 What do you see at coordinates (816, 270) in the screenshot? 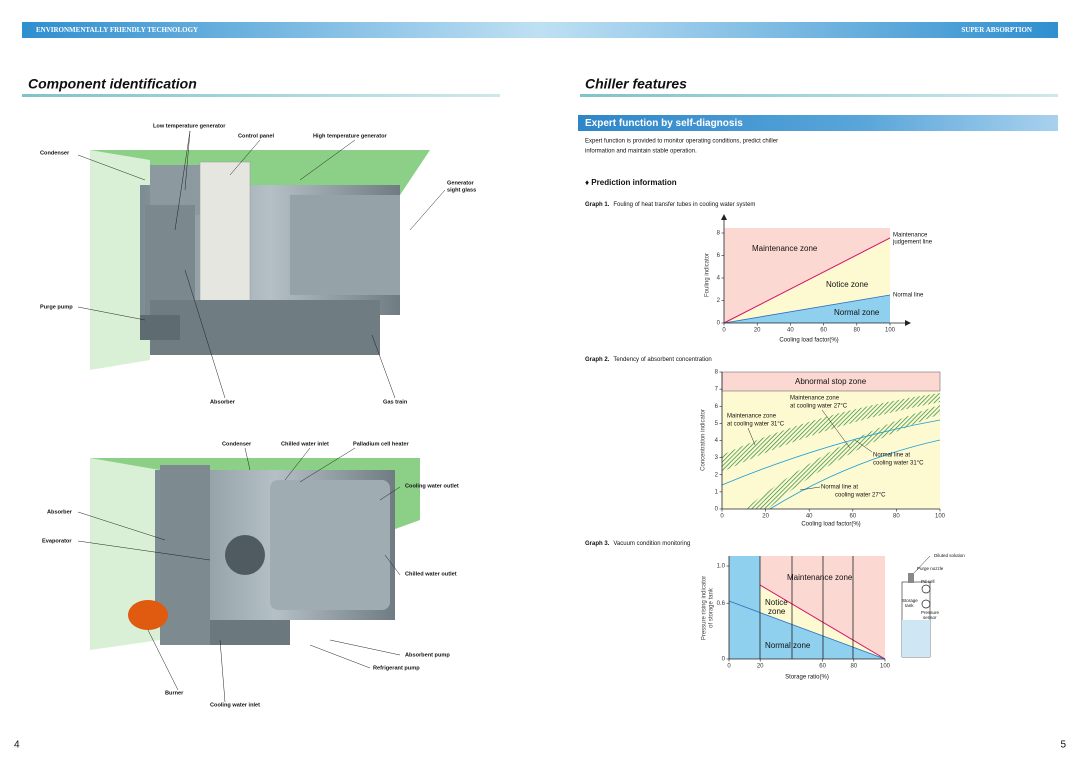
I see `graph1-zones` at bounding box center [816, 270].